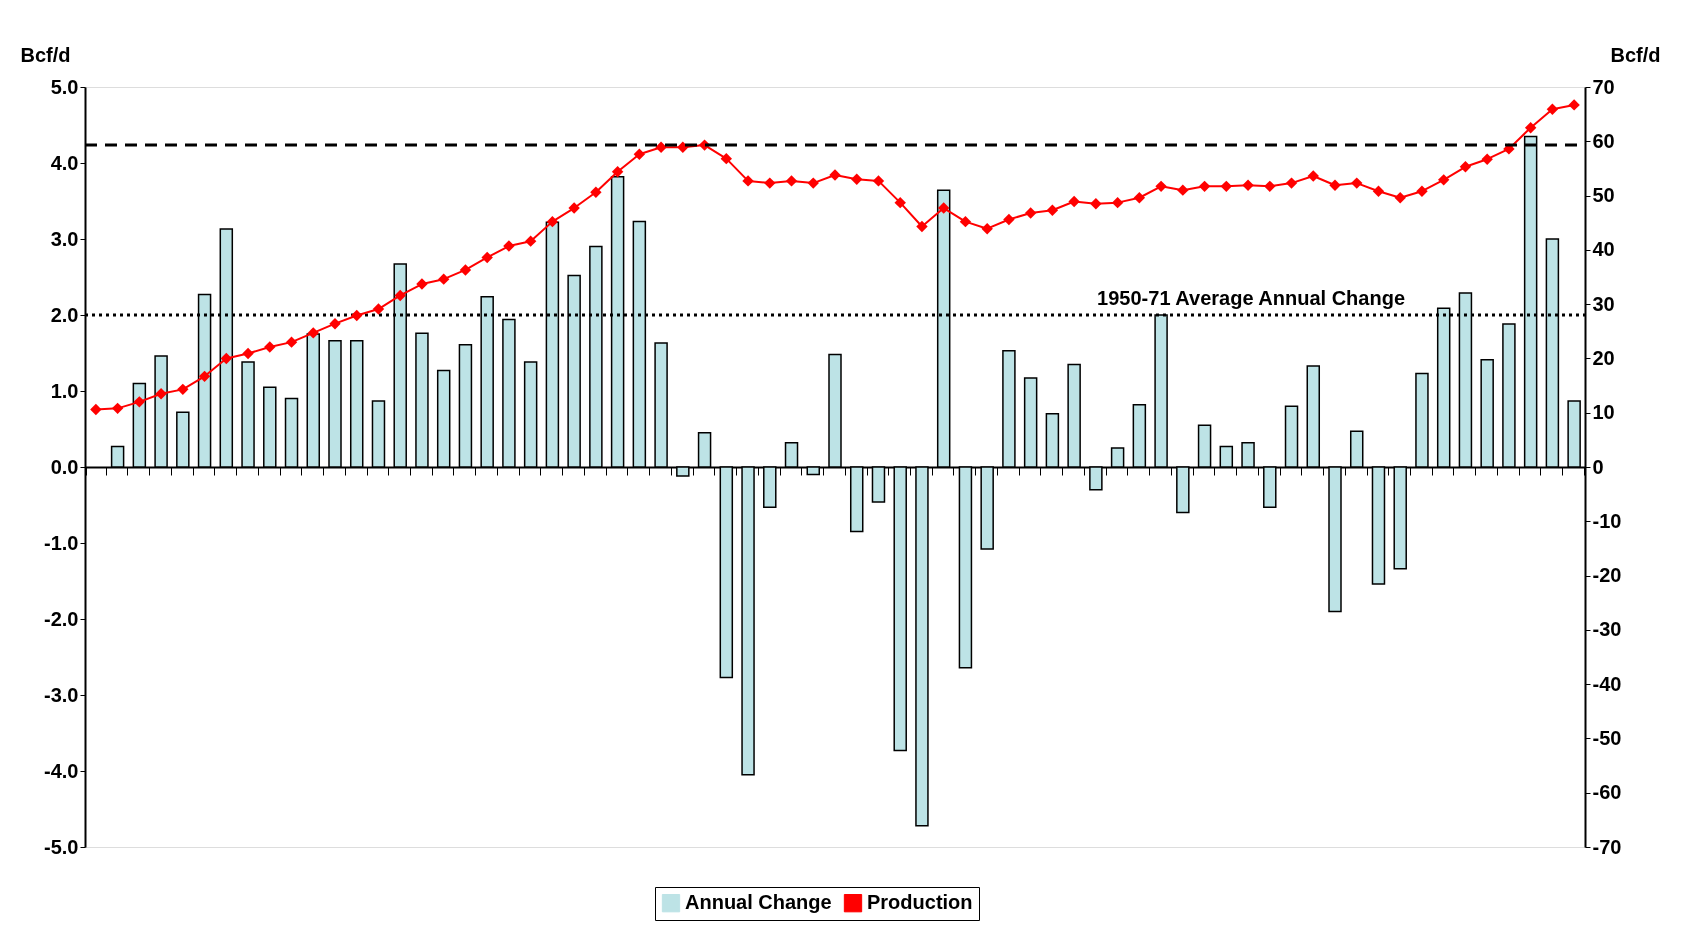 The height and width of the screenshot is (939, 1681). I want to click on y2-tick-label: -20, so click(1607, 575).